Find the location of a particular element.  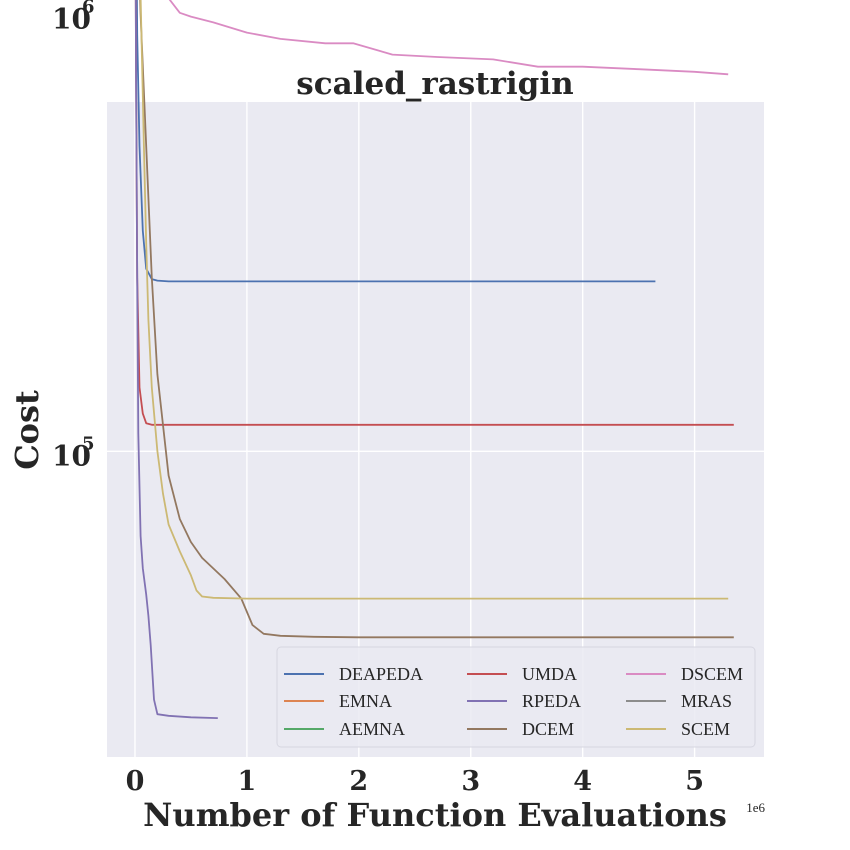

legend-item-umda: UMDA is located at coordinates (522, 674).